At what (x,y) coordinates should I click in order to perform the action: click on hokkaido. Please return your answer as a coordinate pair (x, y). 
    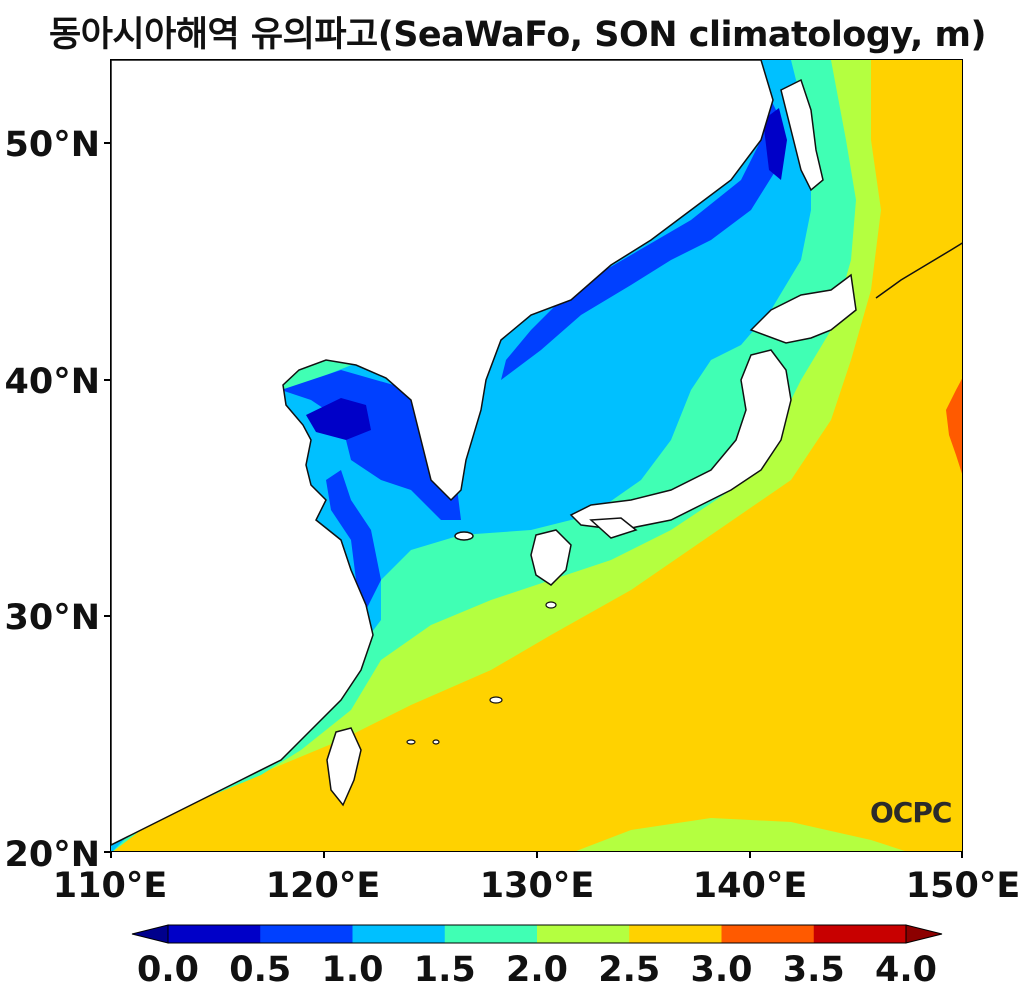
    Looking at the image, I should click on (803, 308).